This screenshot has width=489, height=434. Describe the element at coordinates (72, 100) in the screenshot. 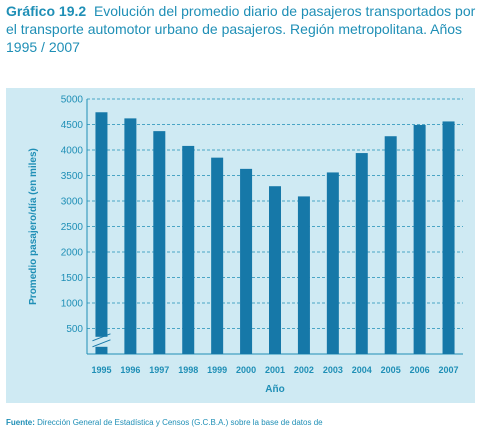

I see `y-tick-label-5000: 5000` at that location.